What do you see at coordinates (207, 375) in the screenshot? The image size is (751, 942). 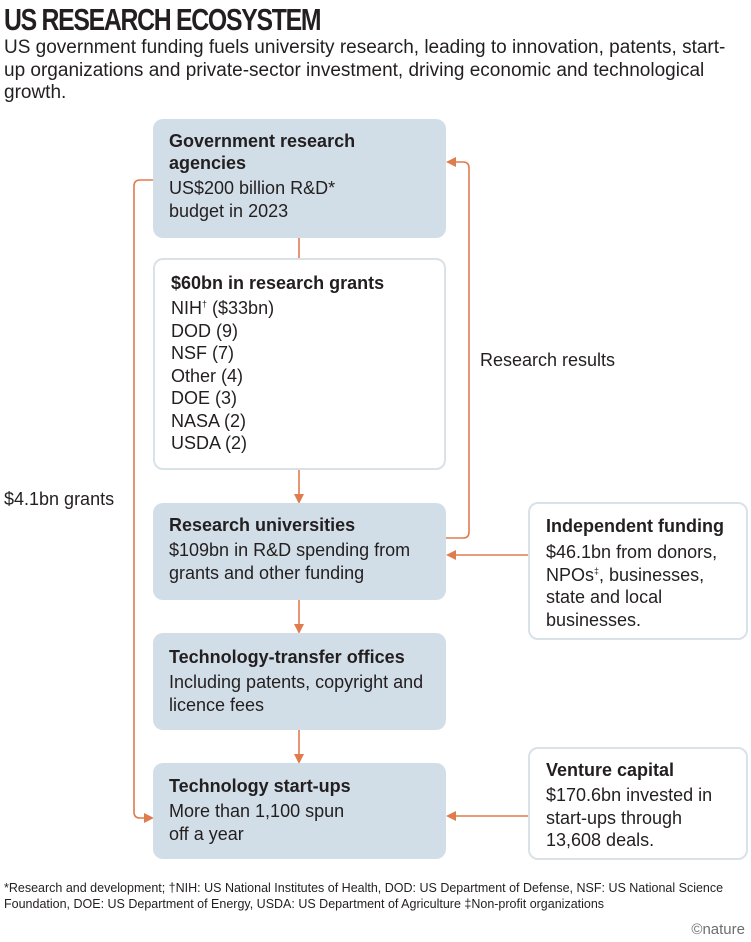 I see `grant-item-other: Other (4)` at bounding box center [207, 375].